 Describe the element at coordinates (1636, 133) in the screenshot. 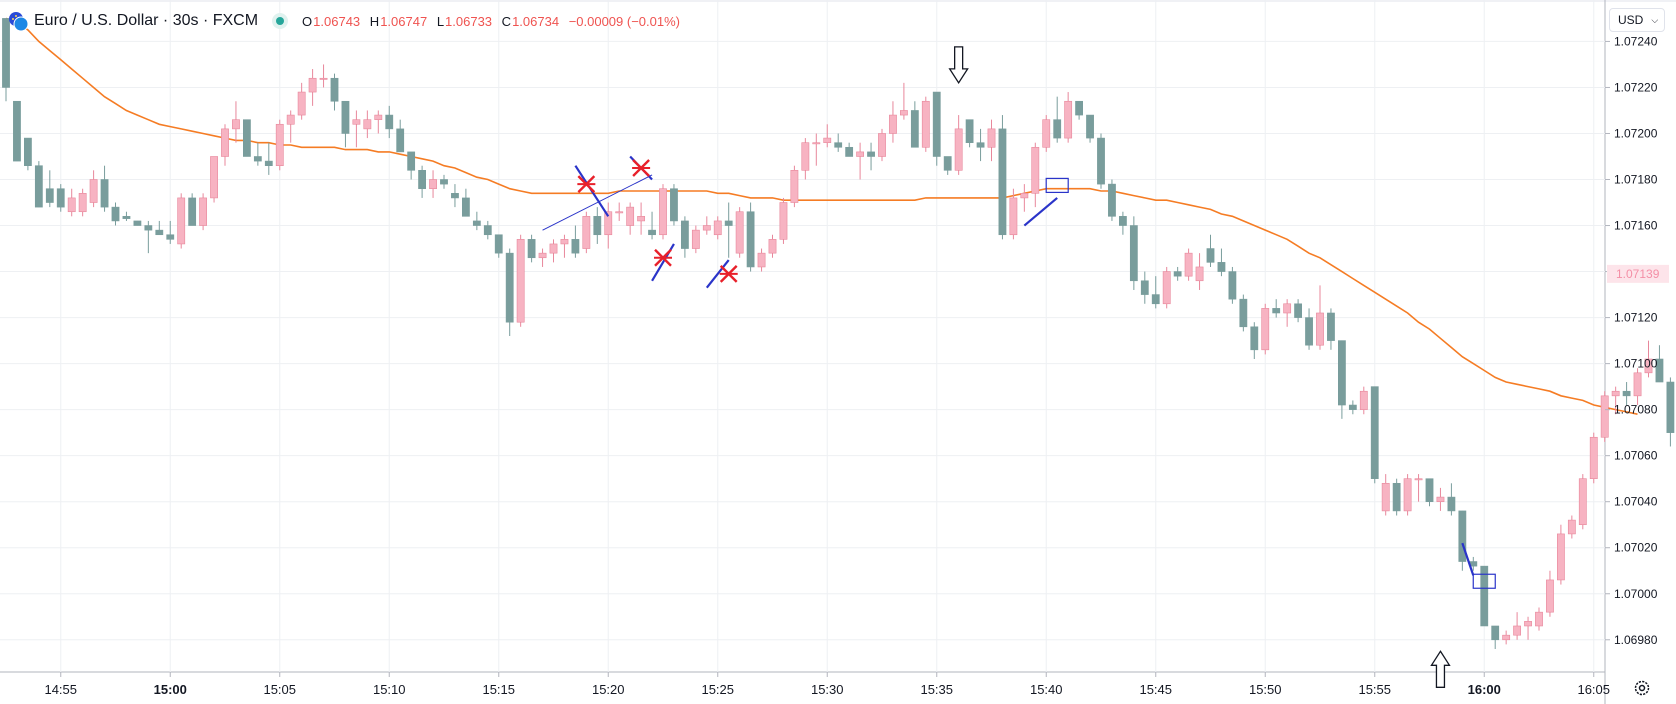

I see `price-tick-label: 1.07200` at that location.